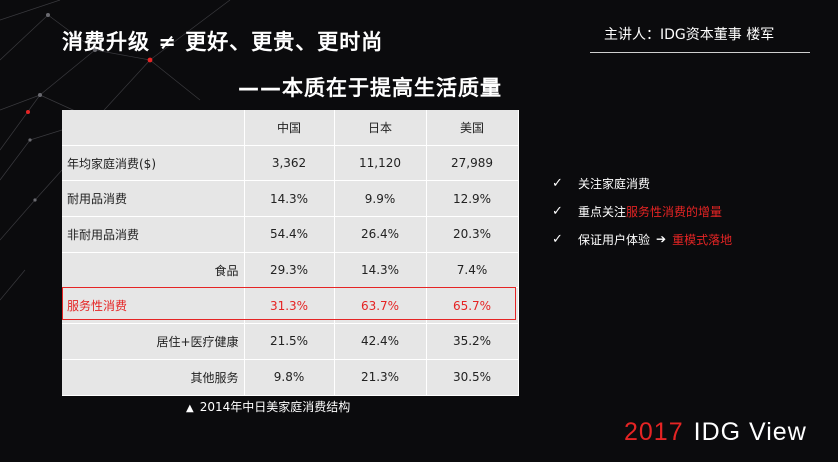 This screenshot has width=838, height=462. Describe the element at coordinates (472, 234) in the screenshot. I see `row-value: 20.3%` at that location.